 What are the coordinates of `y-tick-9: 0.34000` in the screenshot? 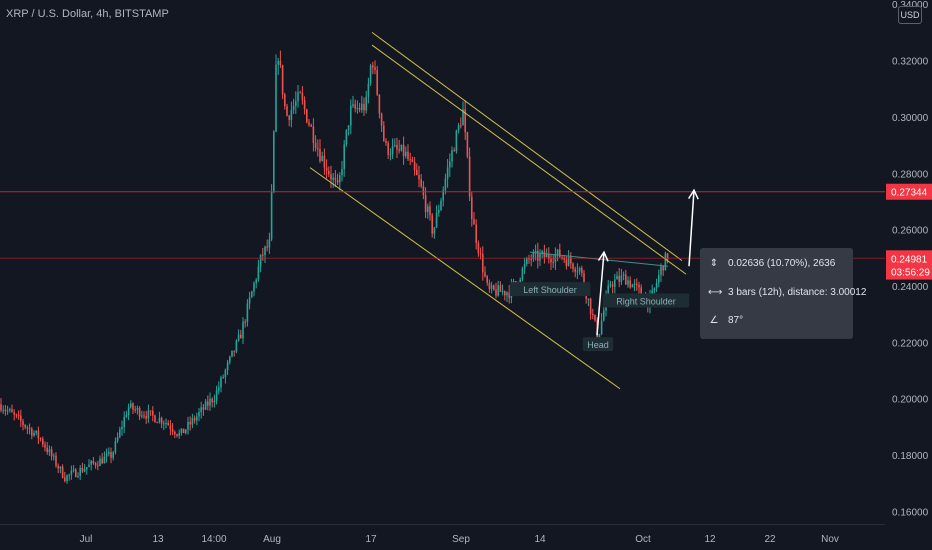 It's located at (910, 5).